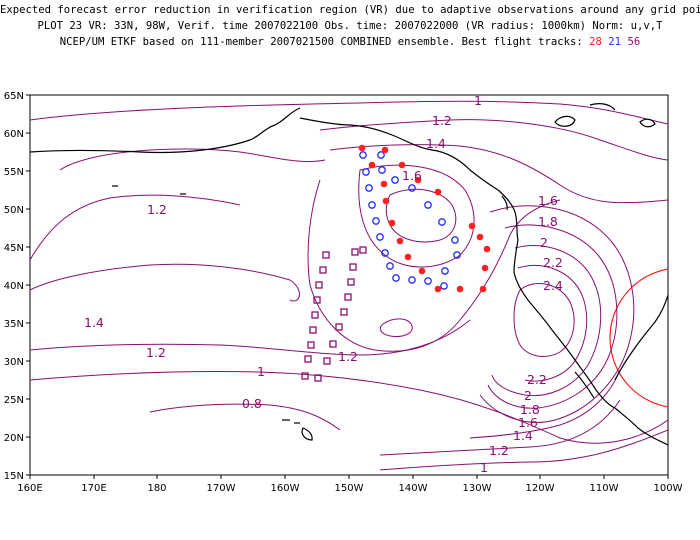 This screenshot has height=540, width=700. Describe the element at coordinates (14, 476) in the screenshot. I see `lat-label: 15N` at that location.